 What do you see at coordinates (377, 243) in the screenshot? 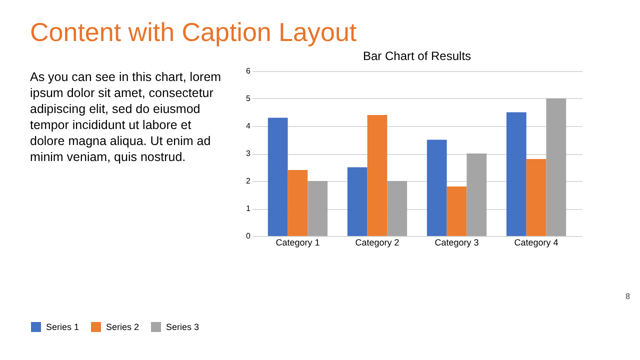
I see `x-tick-label: Category 2` at bounding box center [377, 243].